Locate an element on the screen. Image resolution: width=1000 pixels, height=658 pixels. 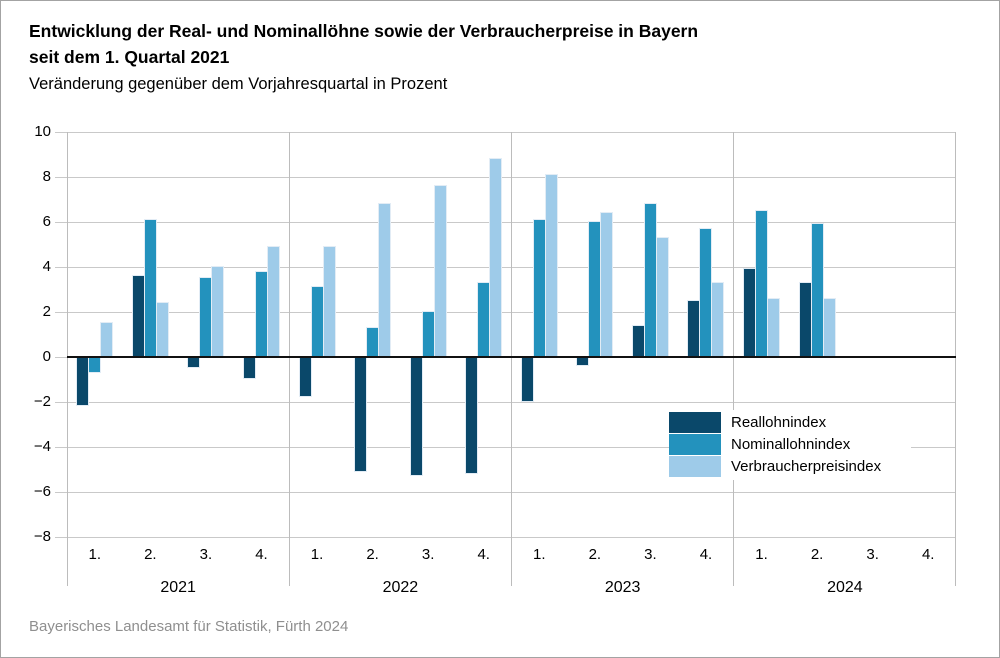
bar-verbraucherpreisindex-2023-q3 is located at coordinates (662, 297).